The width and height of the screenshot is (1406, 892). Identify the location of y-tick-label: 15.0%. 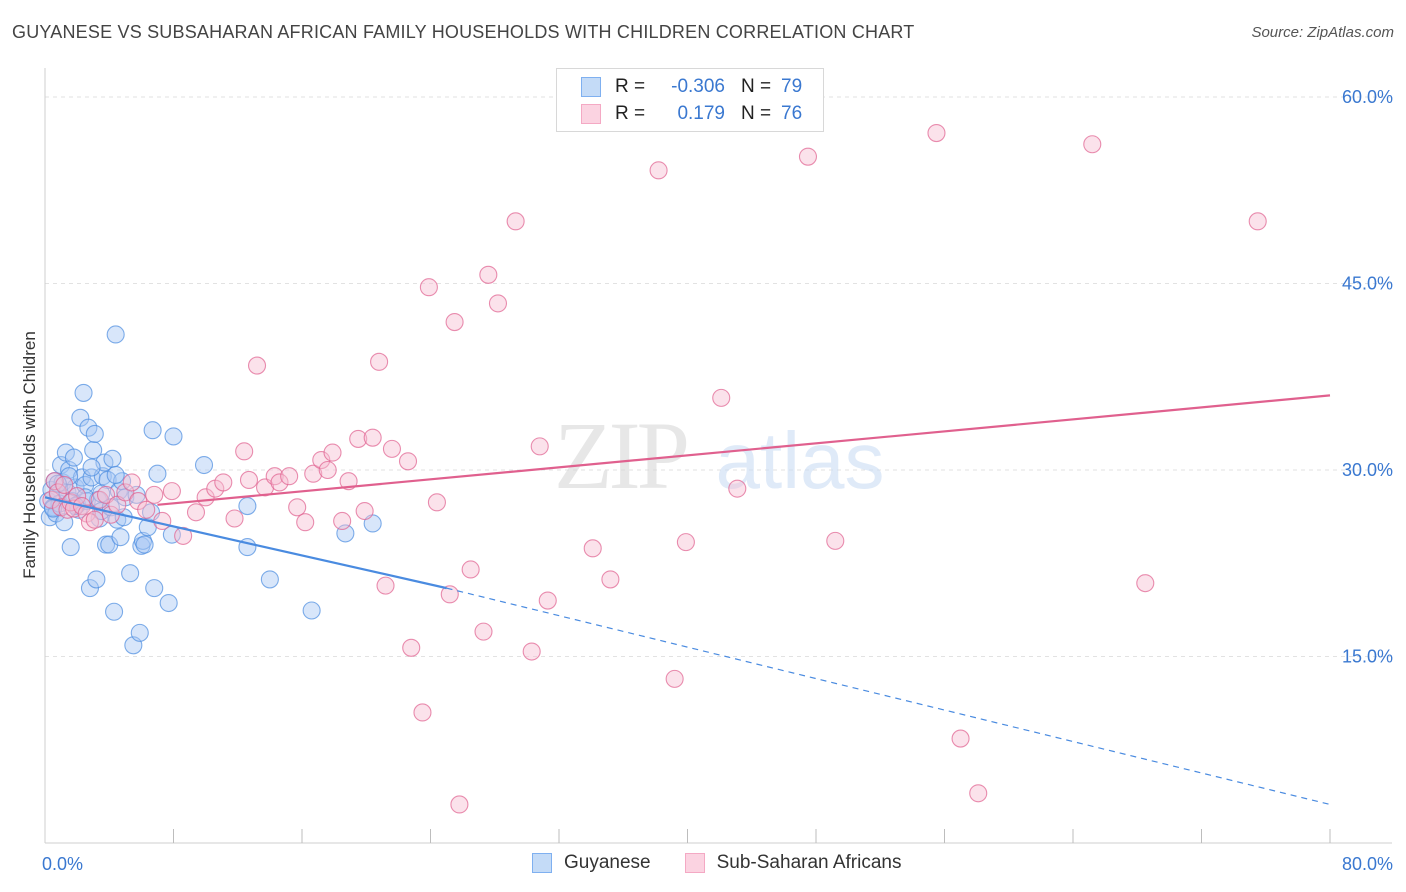
(1367, 657).